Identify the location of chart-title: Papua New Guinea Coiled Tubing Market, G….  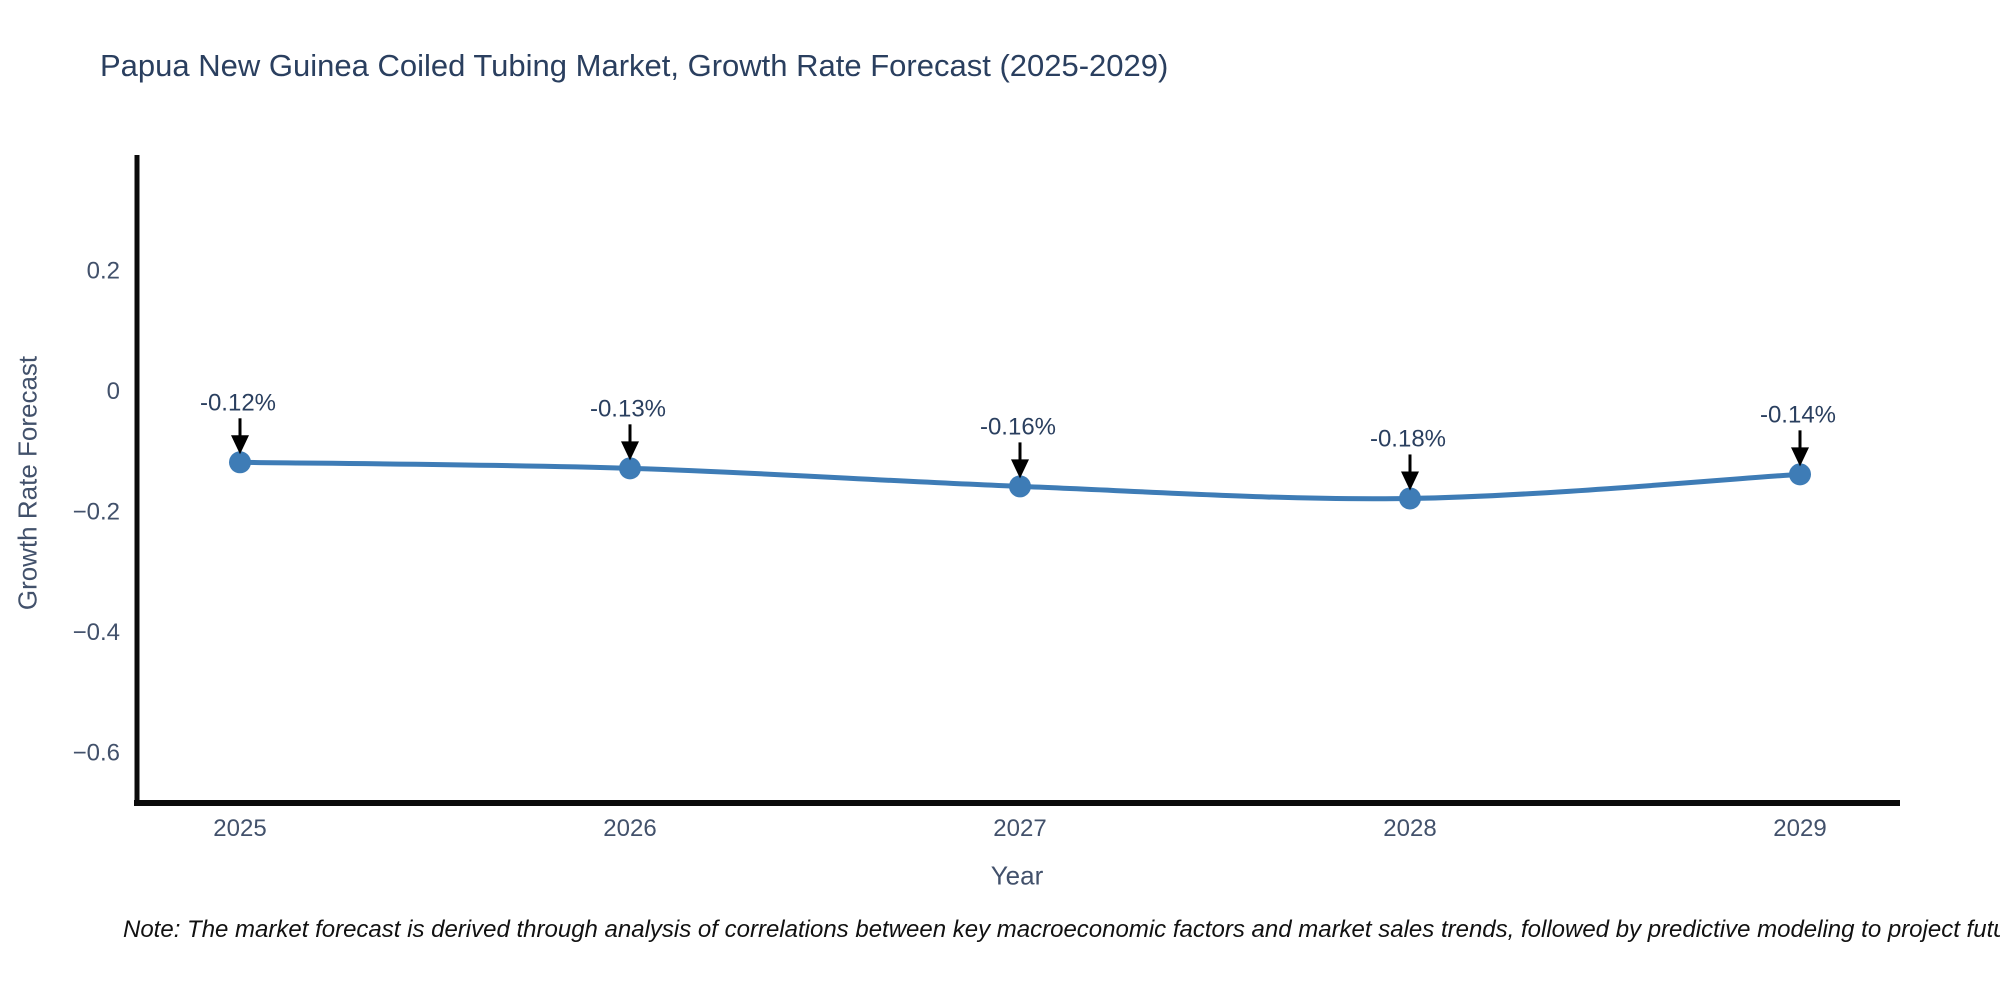
(634, 65).